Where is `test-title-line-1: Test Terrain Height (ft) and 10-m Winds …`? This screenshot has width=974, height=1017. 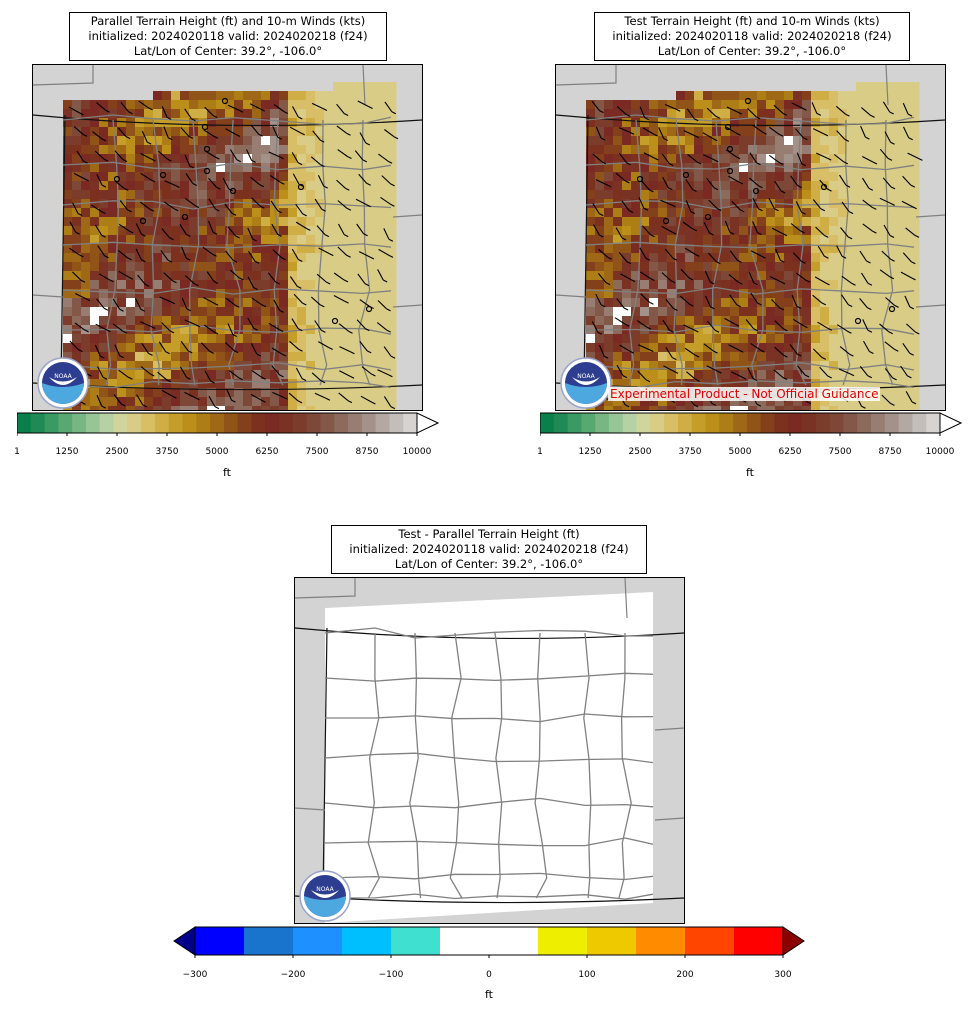
test-title-line-1: Test Terrain Height (ft) and 10-m Winds … is located at coordinates (752, 21).